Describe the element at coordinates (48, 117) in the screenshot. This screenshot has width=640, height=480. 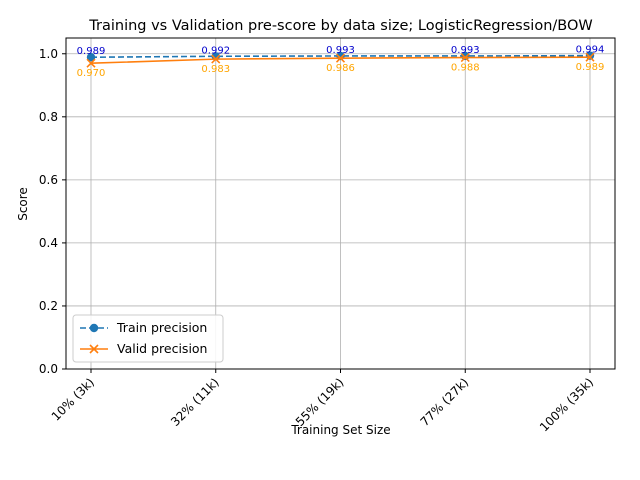
I see `y-tick-label: 0.8` at that location.